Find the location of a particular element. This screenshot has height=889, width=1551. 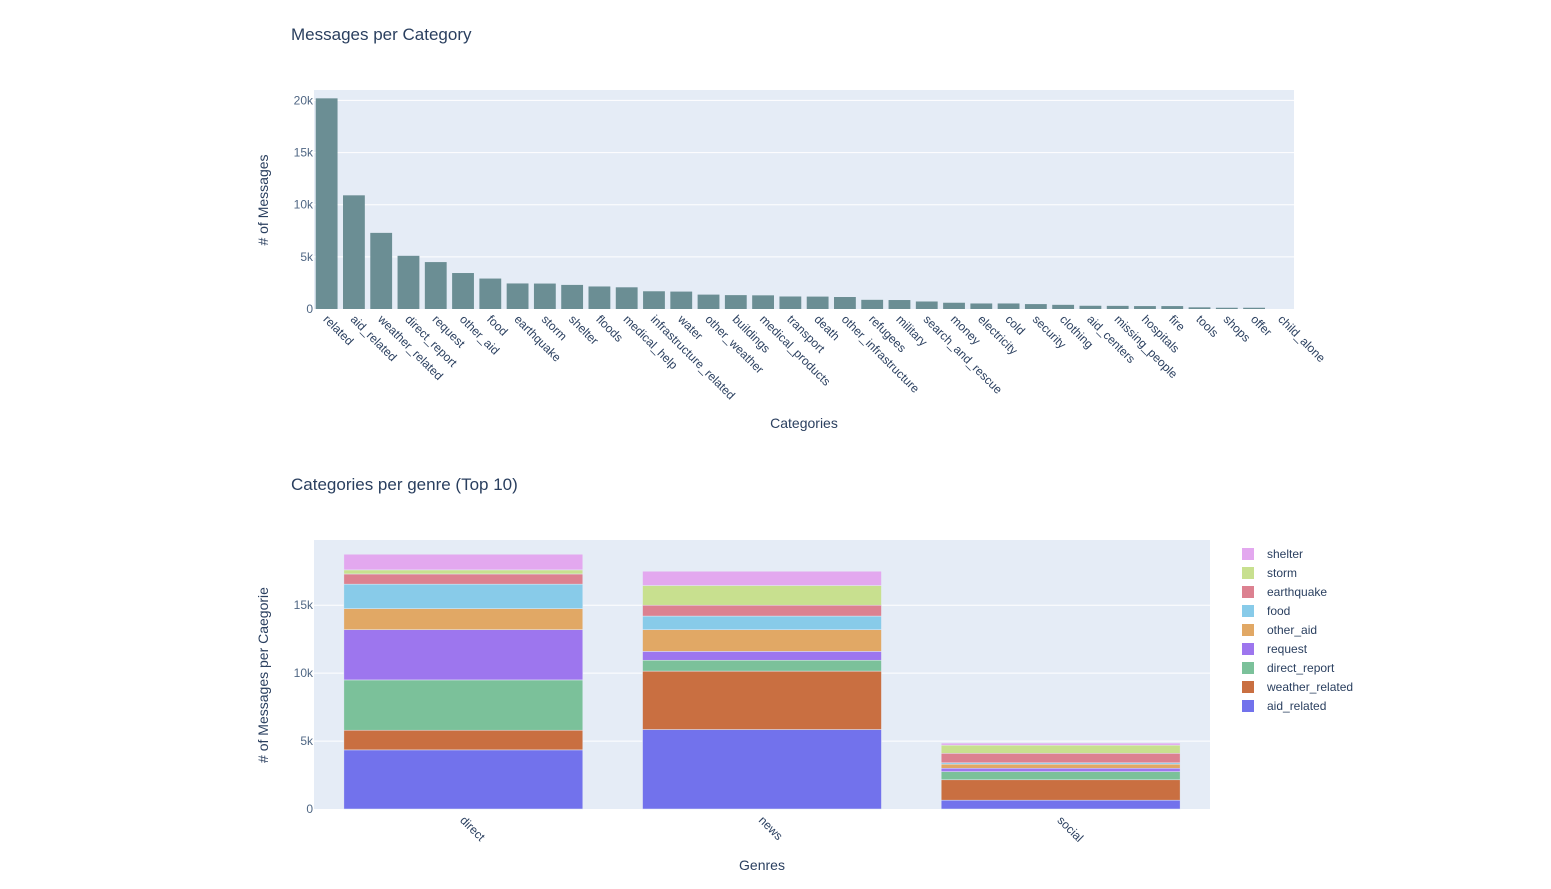

legend-label: shelter is located at coordinates (1285, 554).